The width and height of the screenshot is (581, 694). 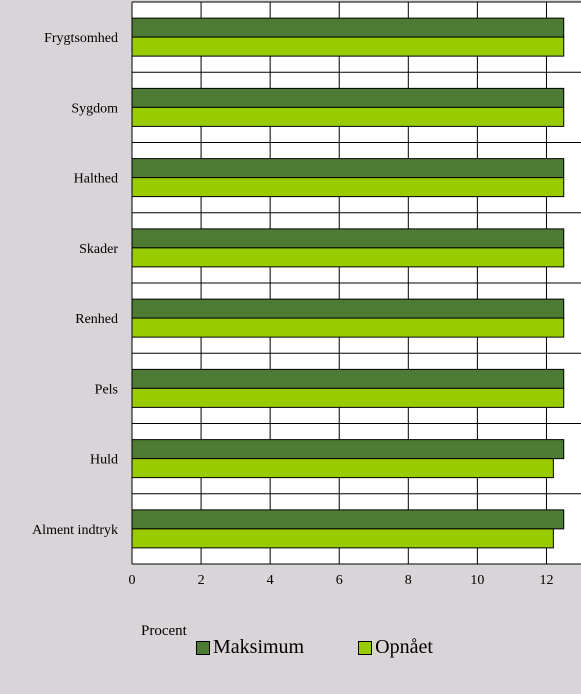 What do you see at coordinates (106, 389) in the screenshot?
I see `y-tick-label: Pels` at bounding box center [106, 389].